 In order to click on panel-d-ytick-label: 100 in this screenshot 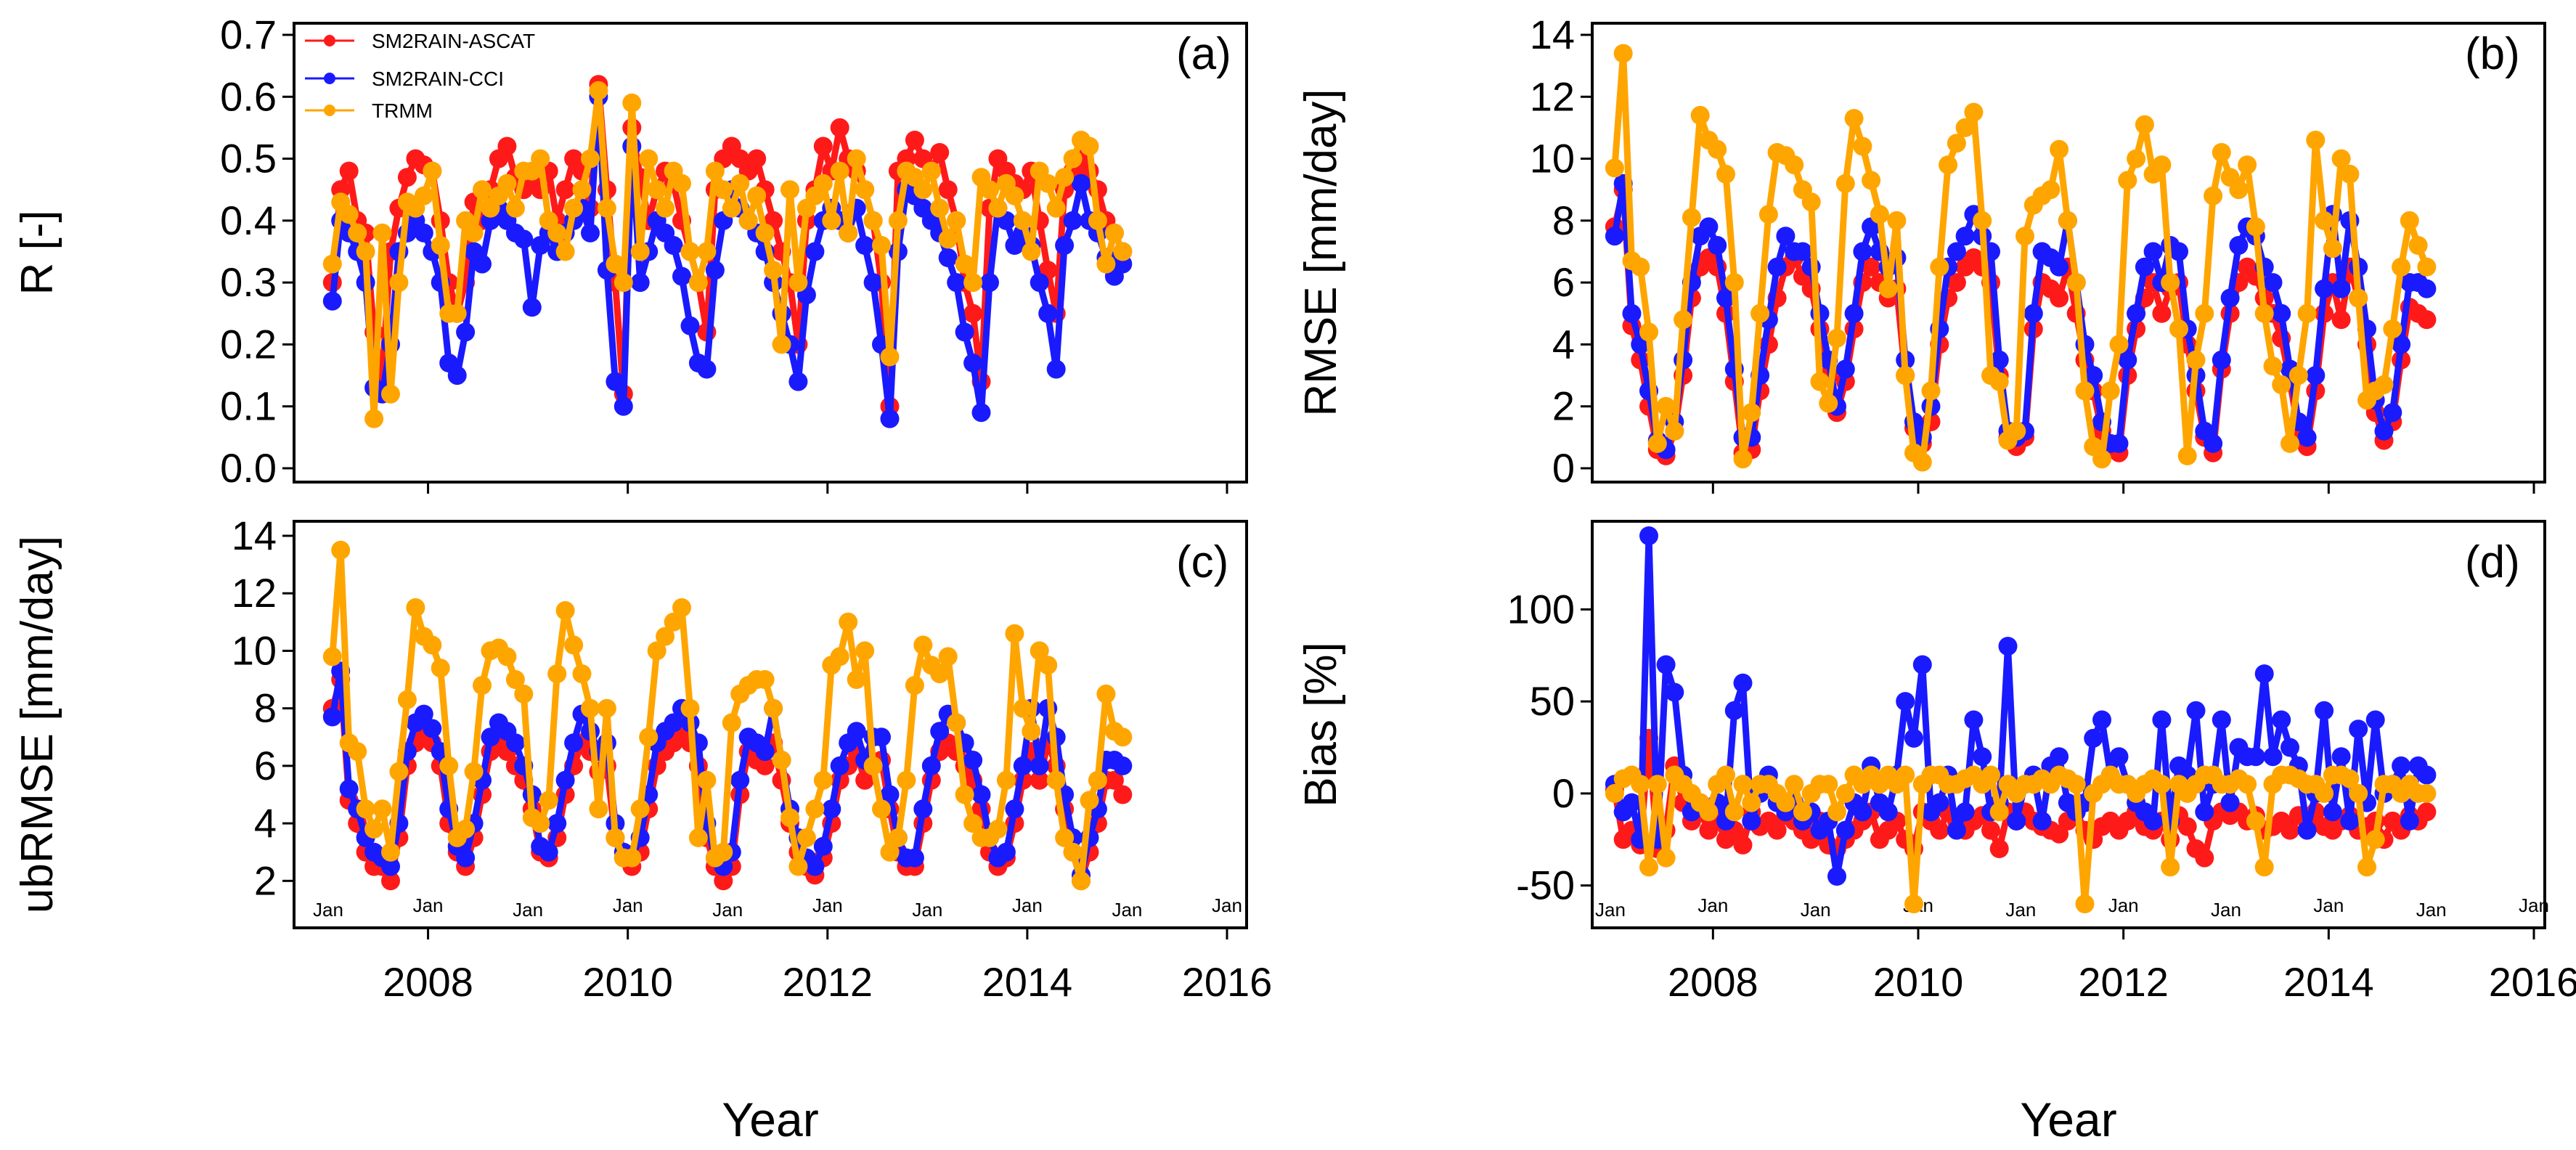, I will do `click(1541, 609)`.